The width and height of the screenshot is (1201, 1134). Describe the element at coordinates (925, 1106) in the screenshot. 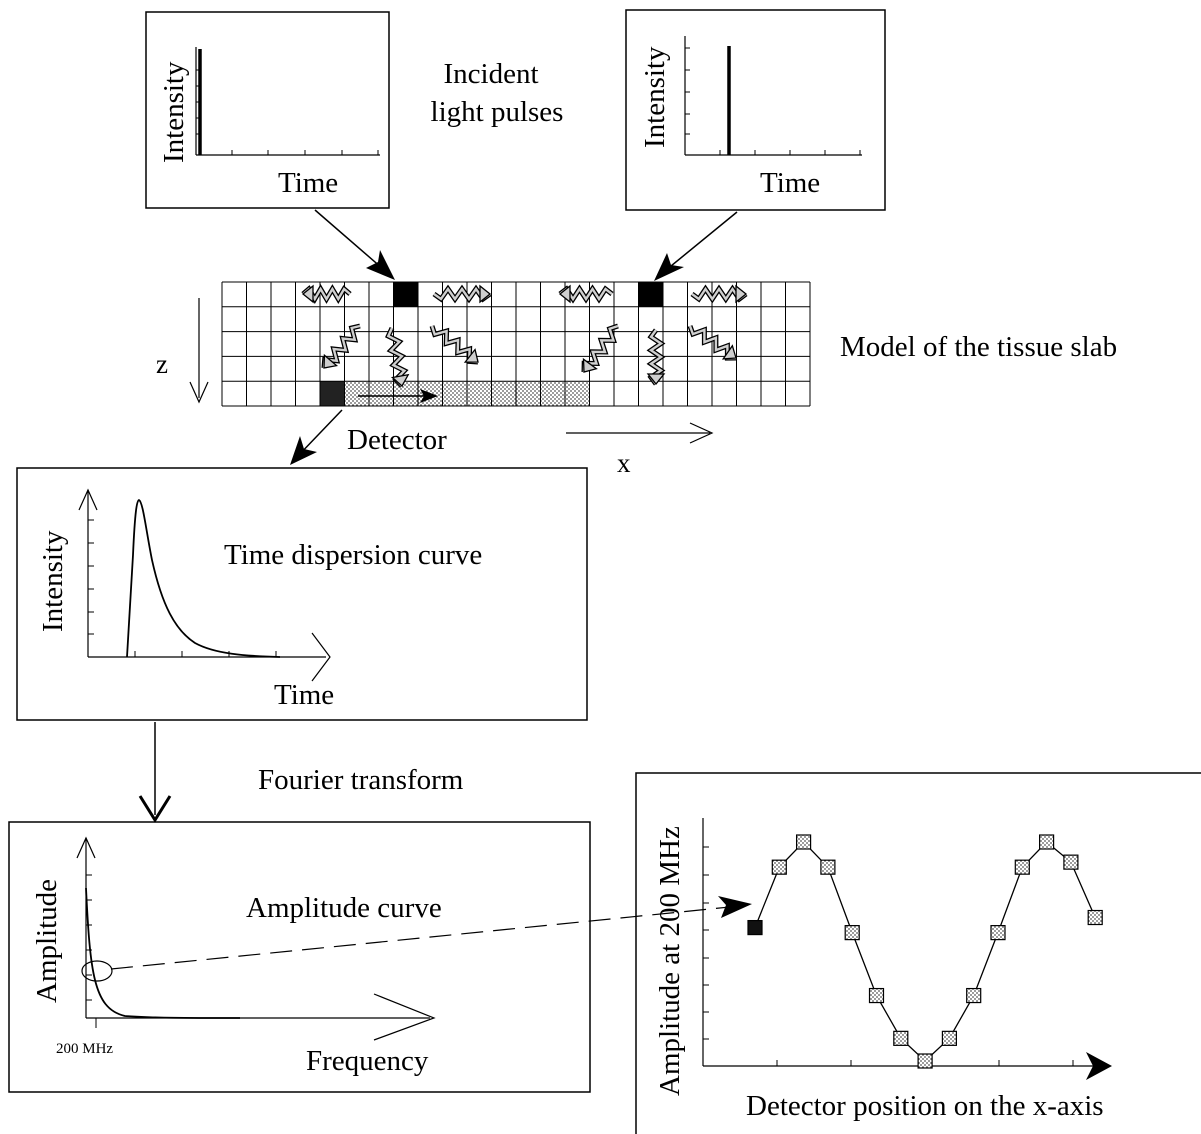

I see `position-plot-x-label: Detector position on the x-axis` at that location.